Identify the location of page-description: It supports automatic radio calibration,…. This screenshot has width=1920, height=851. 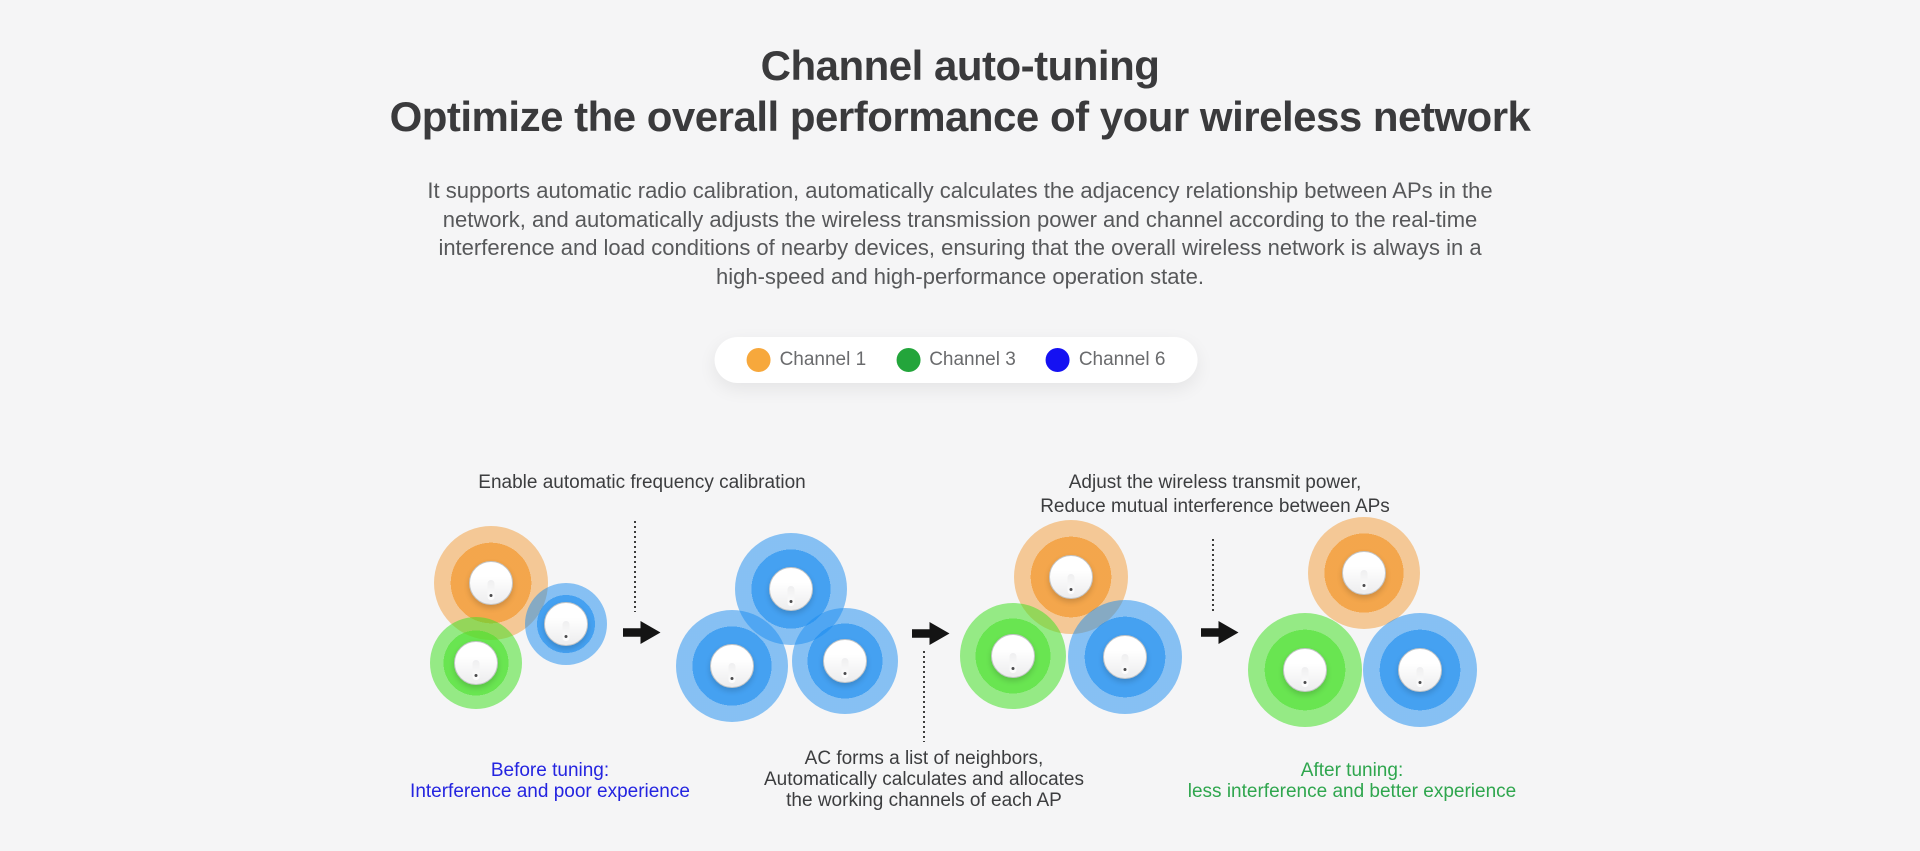
(960, 233).